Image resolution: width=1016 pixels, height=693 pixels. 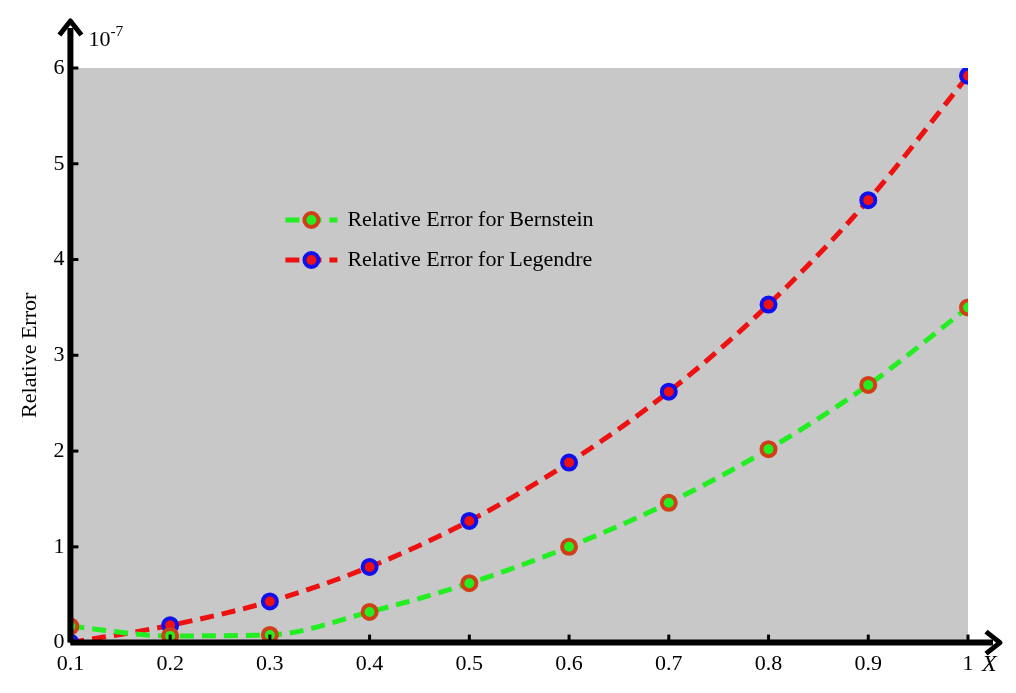 I want to click on x-tick-label: 1, so click(x=968, y=662).